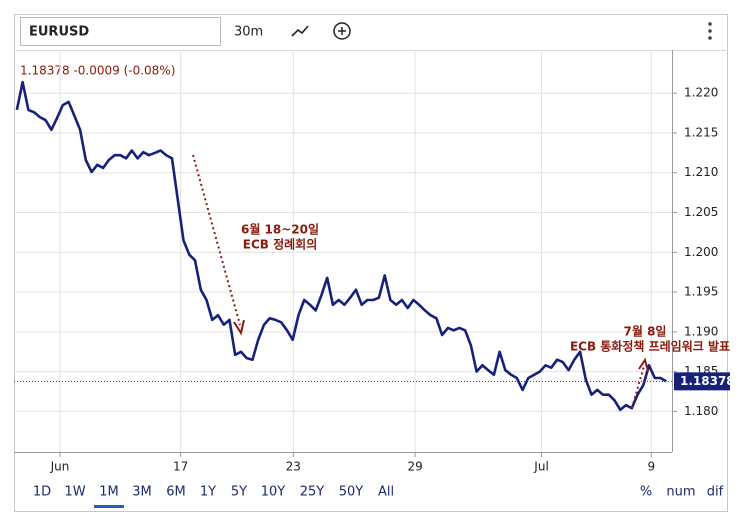  What do you see at coordinates (646, 492) in the screenshot?
I see `display-mode-button: %` at bounding box center [646, 492].